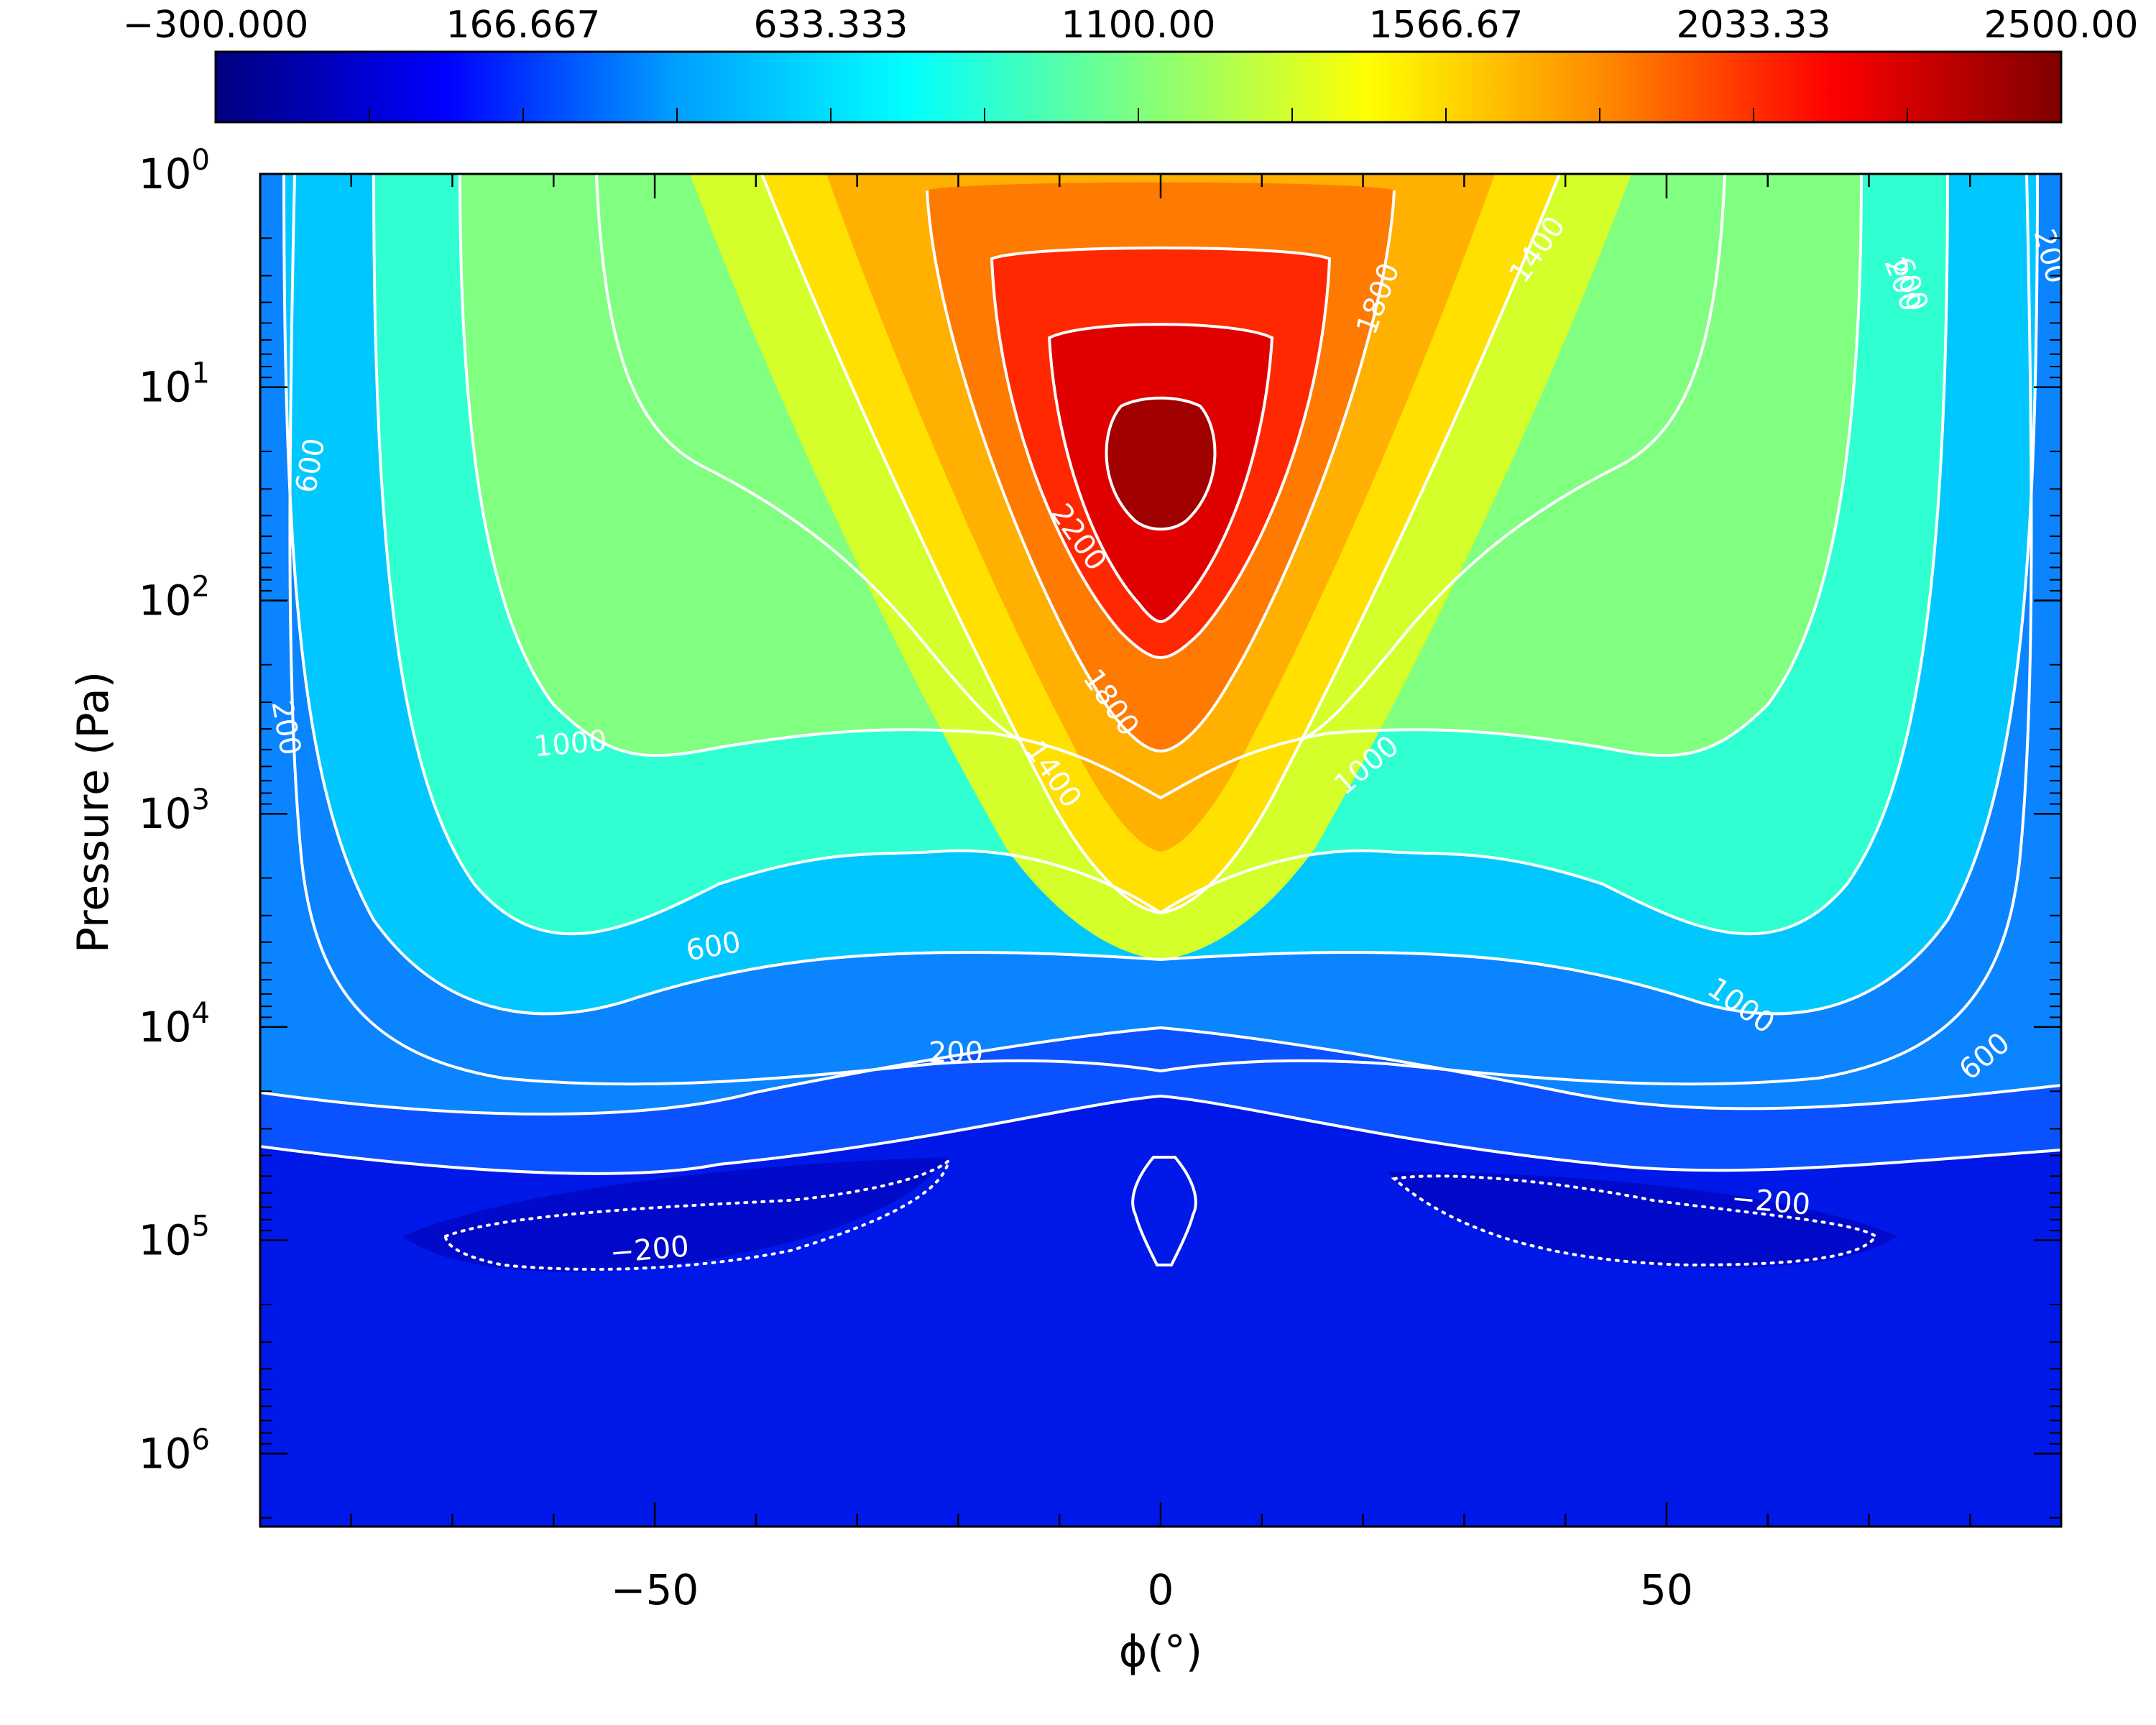  Describe the element at coordinates (174, 1450) in the screenshot. I see `y-tick-label: 10⁶` at that location.